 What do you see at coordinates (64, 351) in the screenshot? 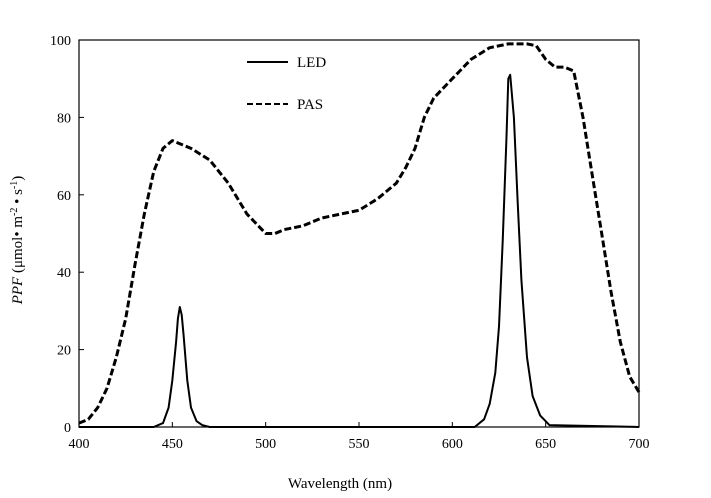
I see `y-tick-label: 20` at bounding box center [64, 351].